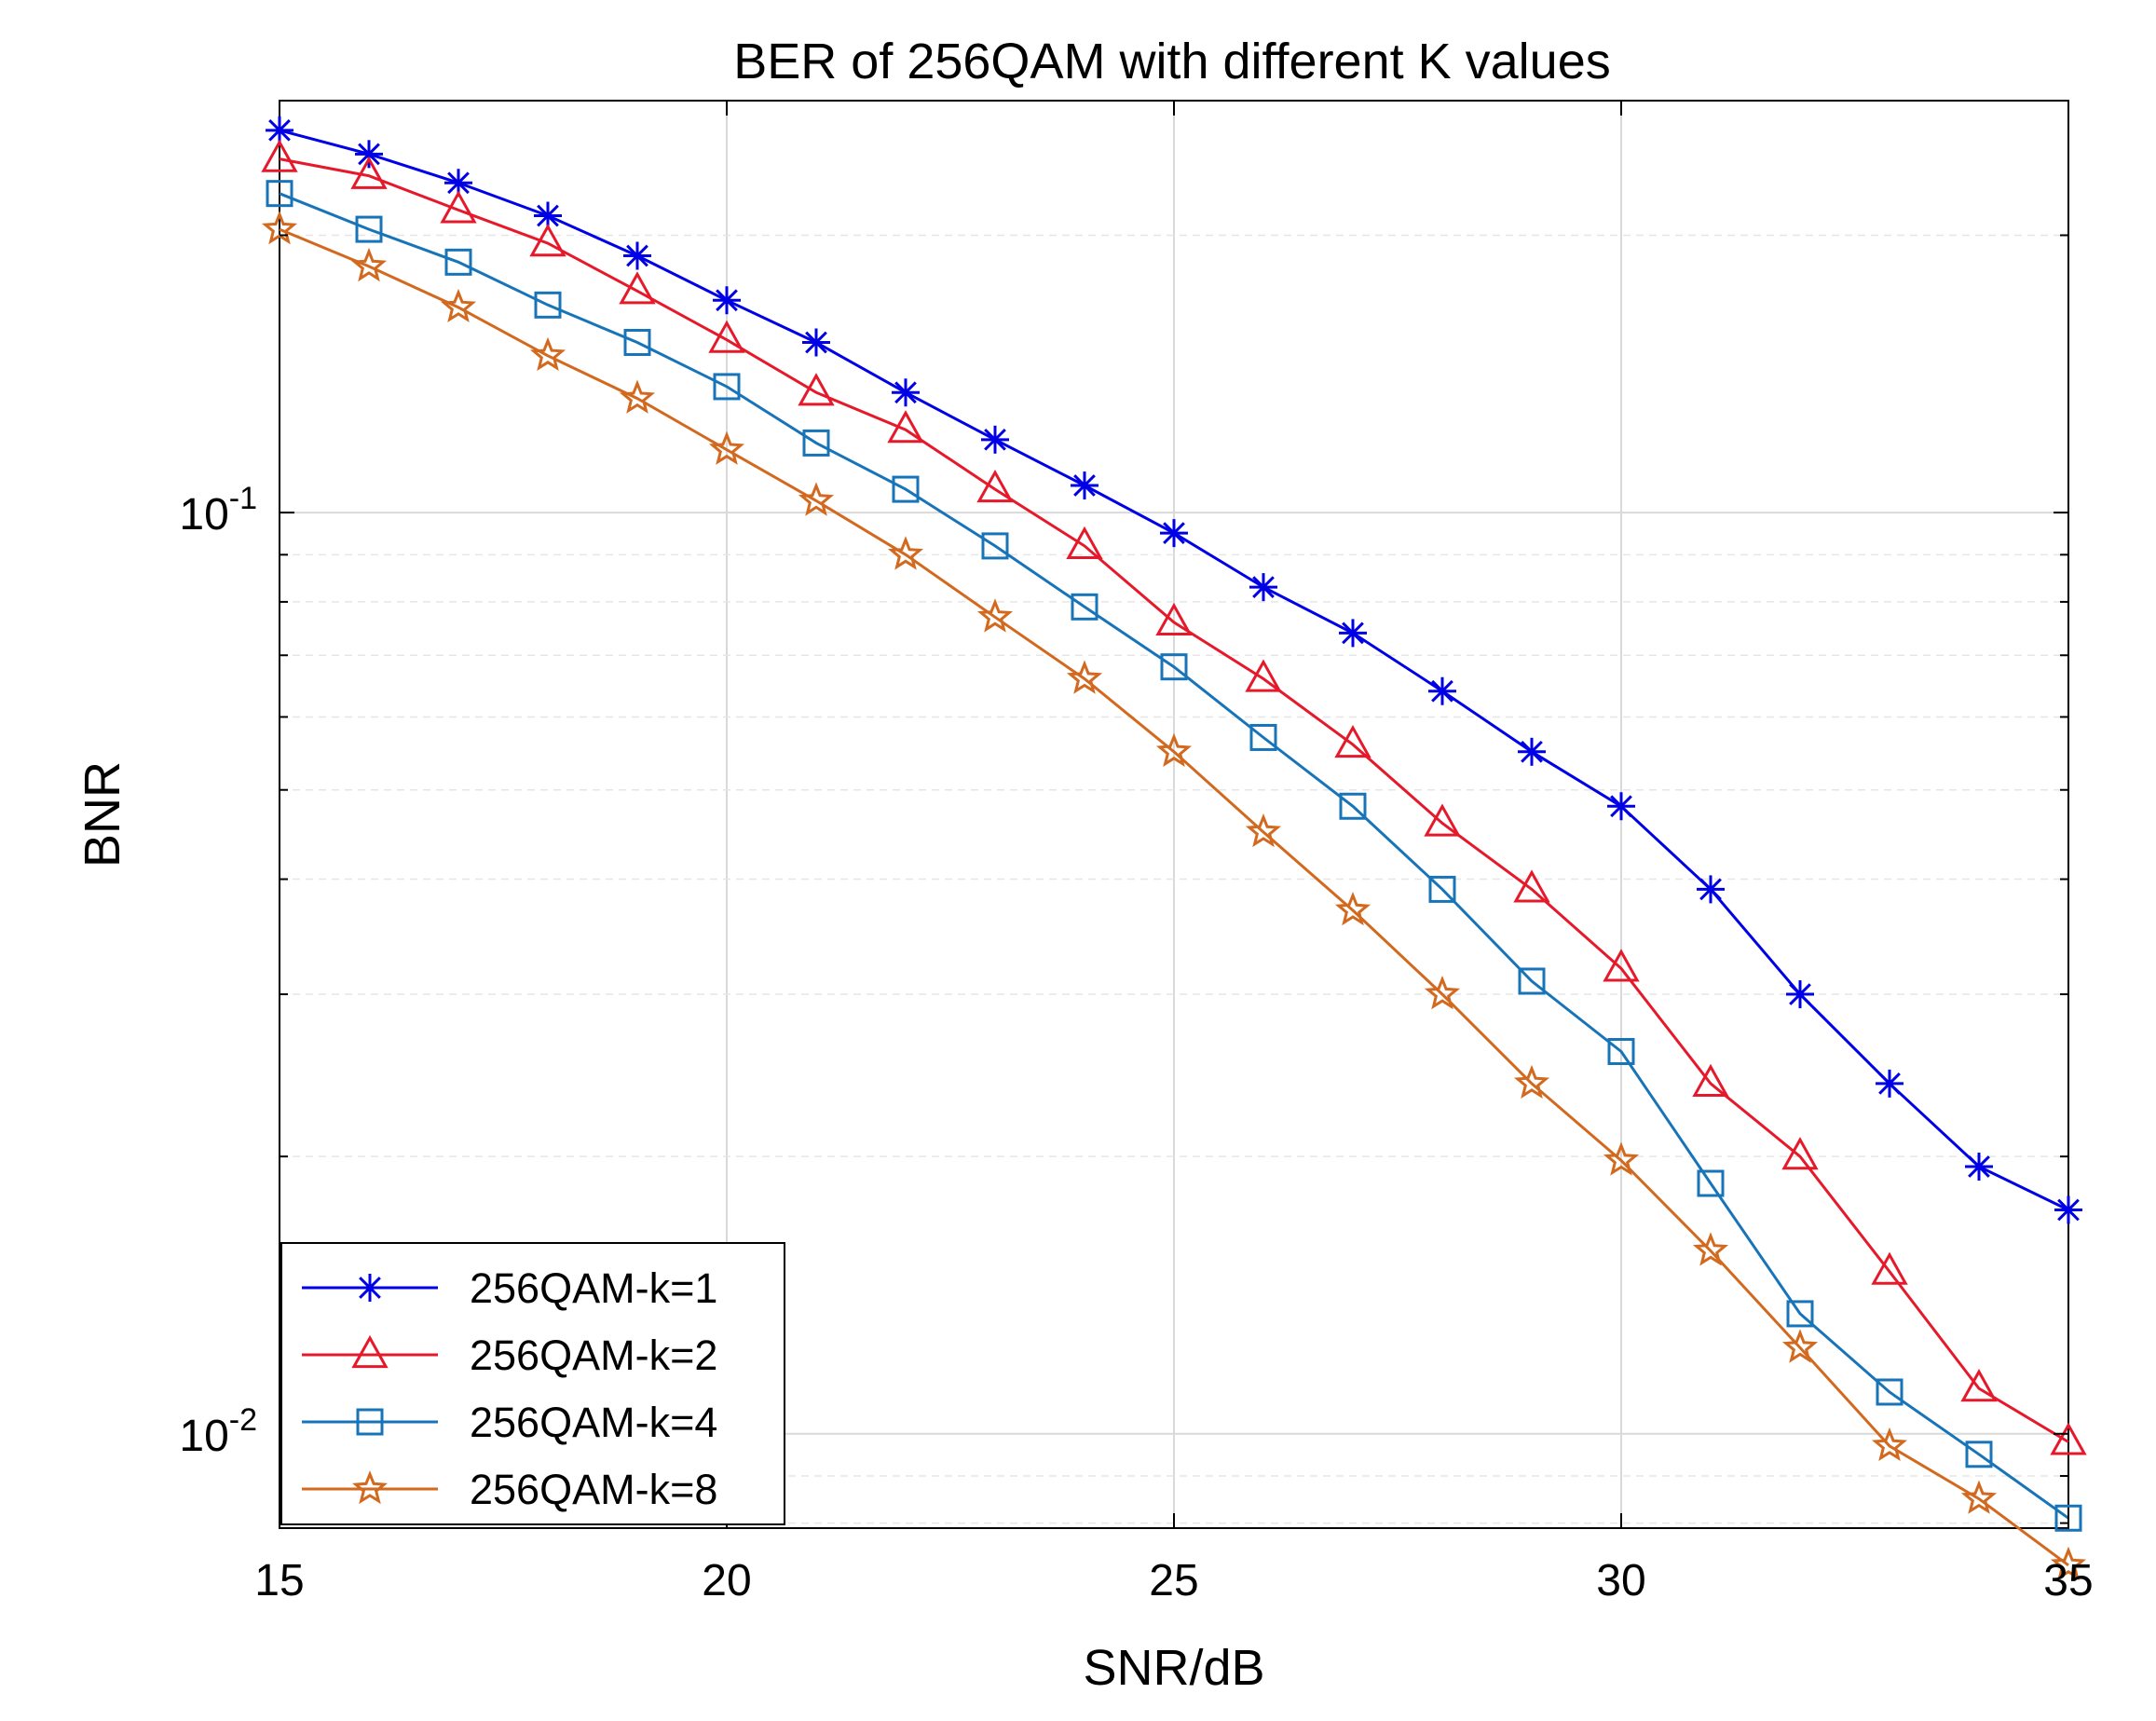 The height and width of the screenshot is (1721, 2156). I want to click on y-tick-label: 10⁻², so click(218, 1431).